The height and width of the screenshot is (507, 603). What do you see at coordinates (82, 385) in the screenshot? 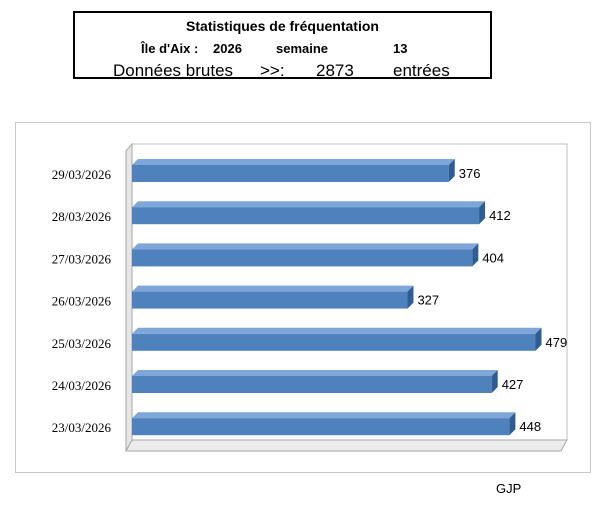
I see `category-label: 24/03/2026` at bounding box center [82, 385].